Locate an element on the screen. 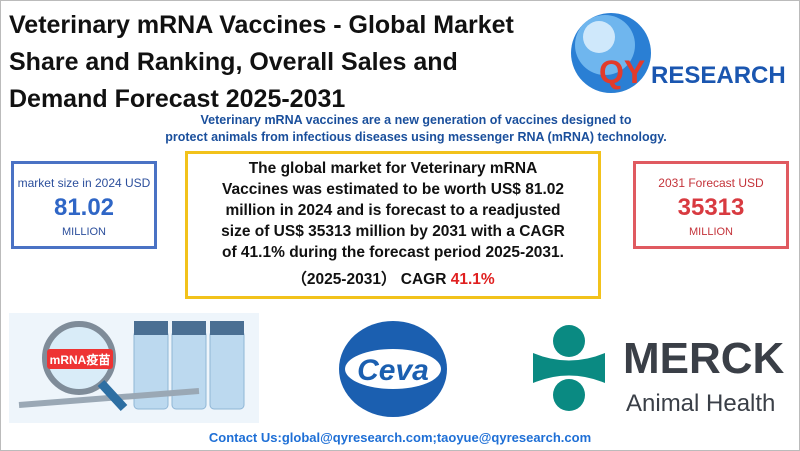 The height and width of the screenshot is (451, 800). left-box: market size in 2024 USD 81.02 MILLION is located at coordinates (84, 205).